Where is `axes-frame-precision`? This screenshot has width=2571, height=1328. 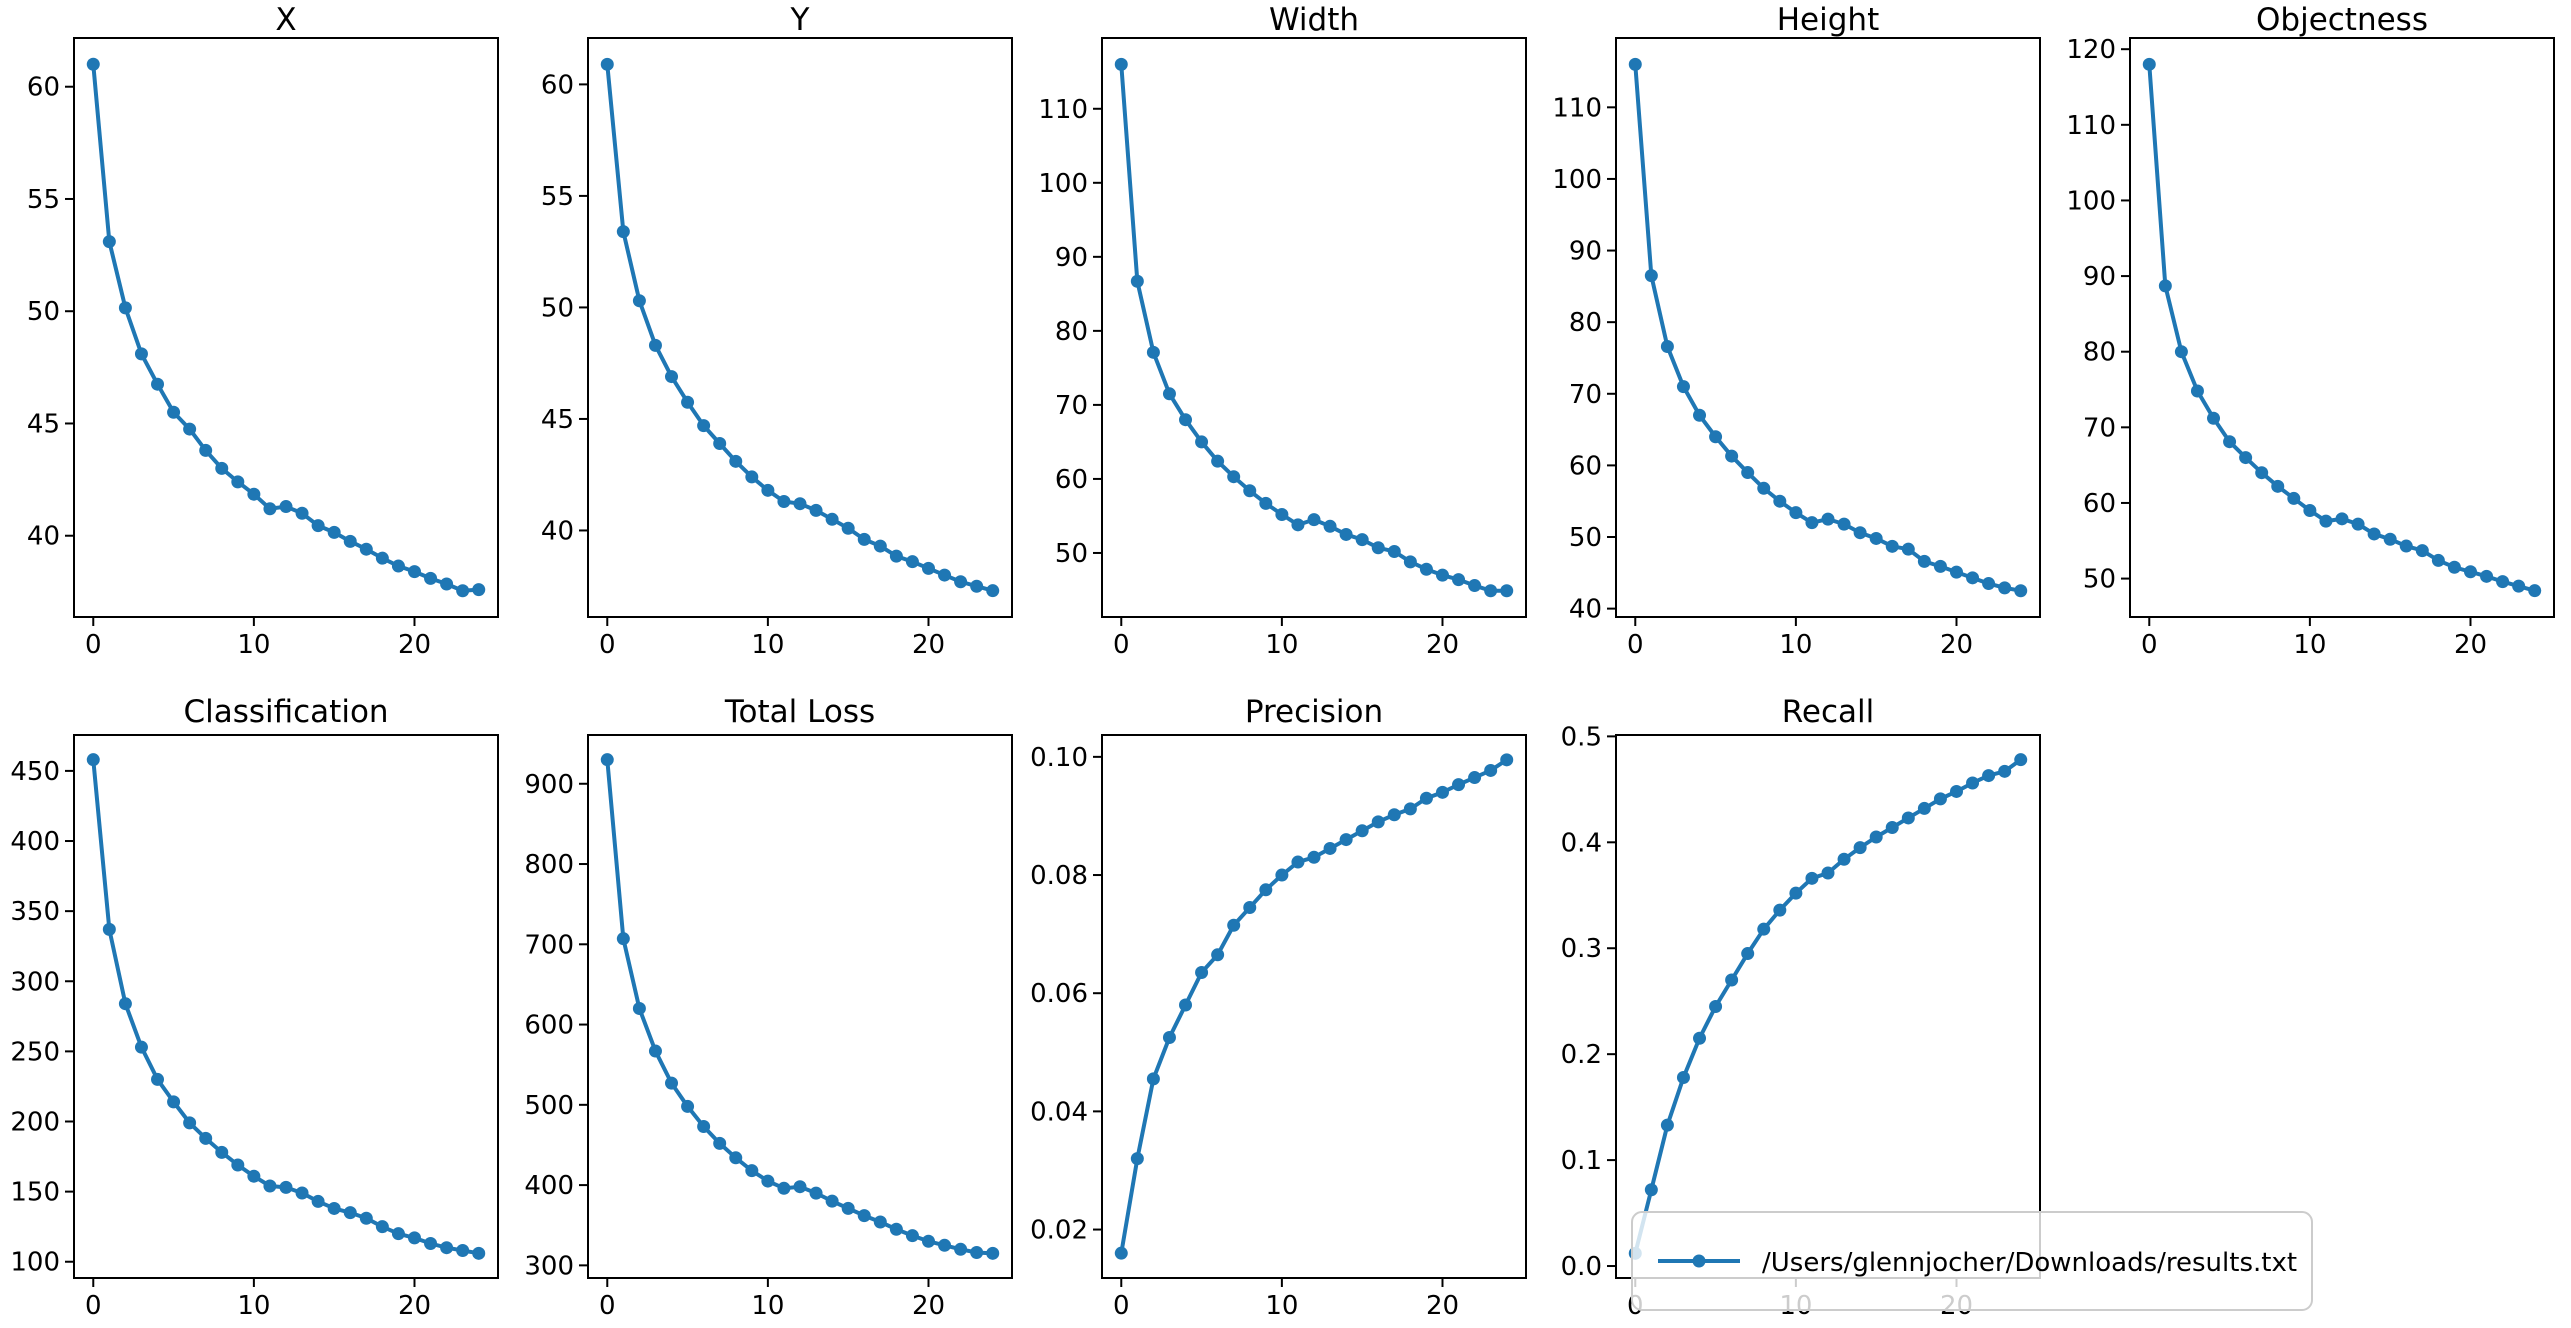
axes-frame-precision is located at coordinates (1314, 1006).